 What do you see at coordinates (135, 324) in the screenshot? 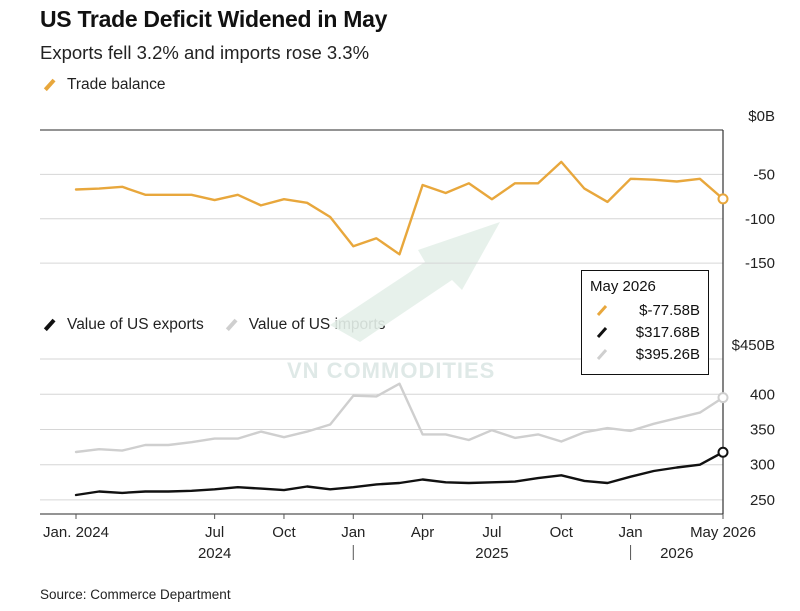
I see `legend-label-exports: Value of US exports` at bounding box center [135, 324].